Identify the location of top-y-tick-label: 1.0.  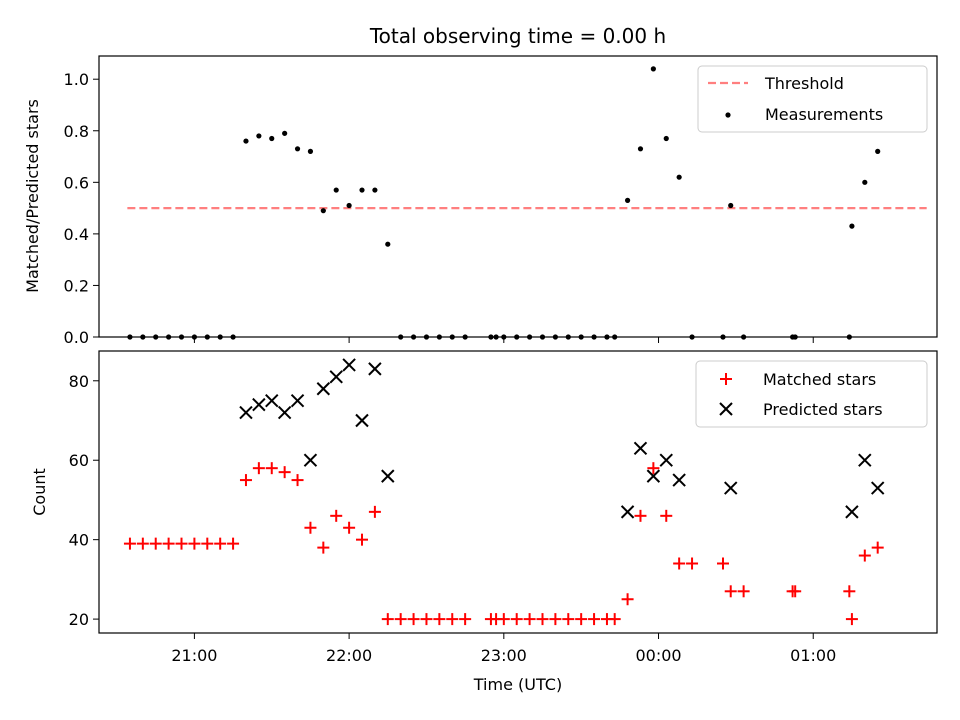
(76, 79).